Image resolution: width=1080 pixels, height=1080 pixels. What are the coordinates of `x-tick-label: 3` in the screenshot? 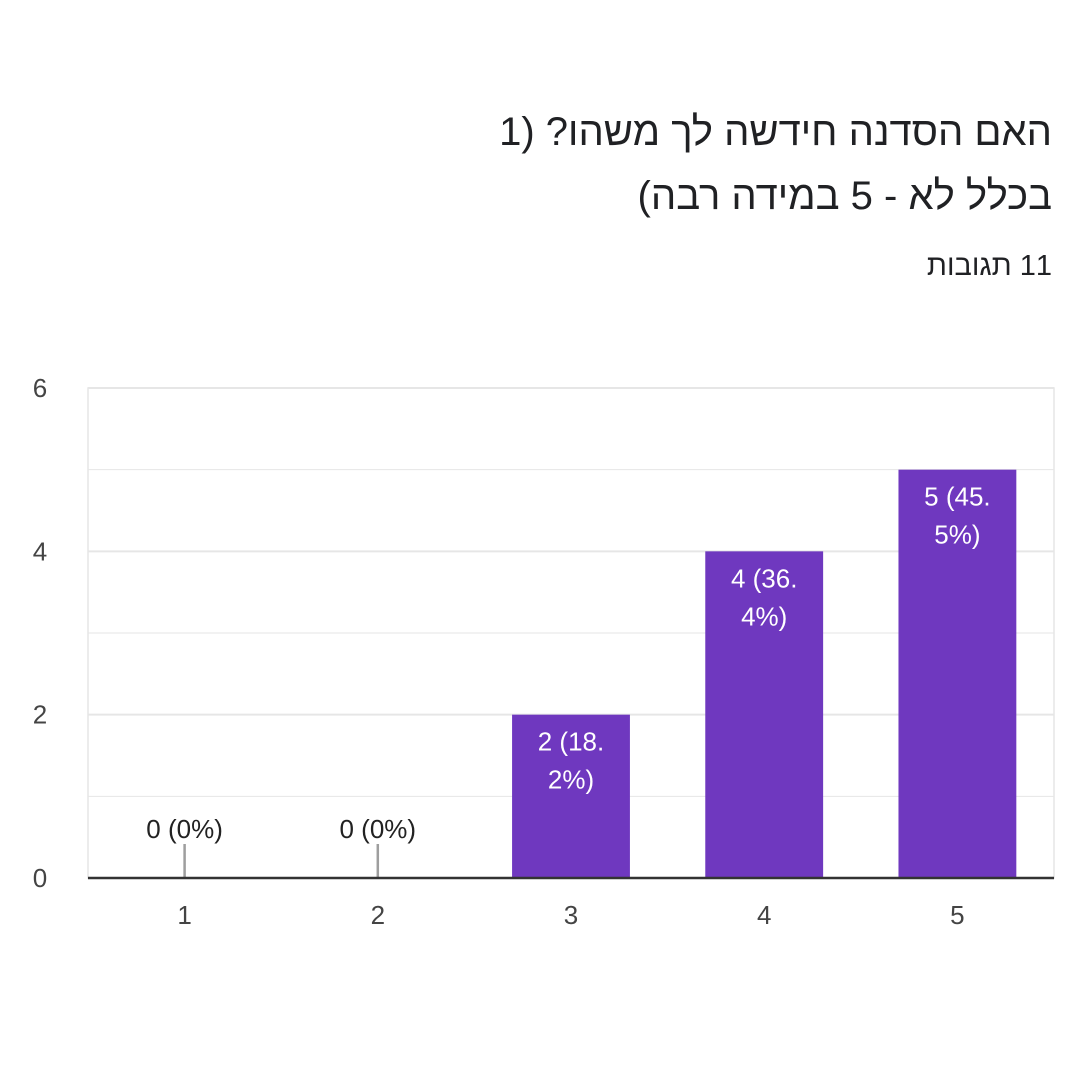 It's located at (571, 915).